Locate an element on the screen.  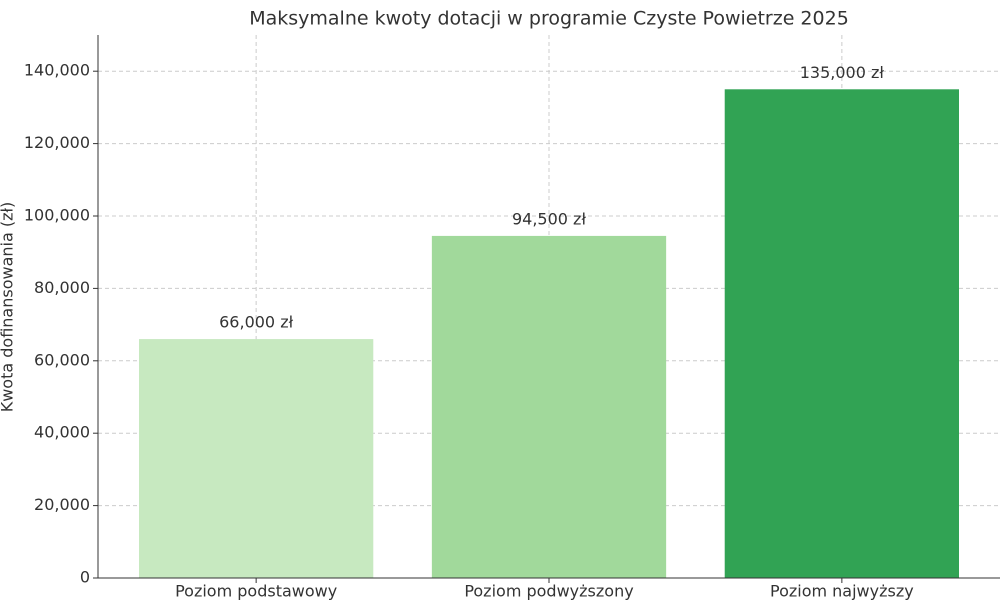
value-label: 94,500 zł is located at coordinates (549, 218).